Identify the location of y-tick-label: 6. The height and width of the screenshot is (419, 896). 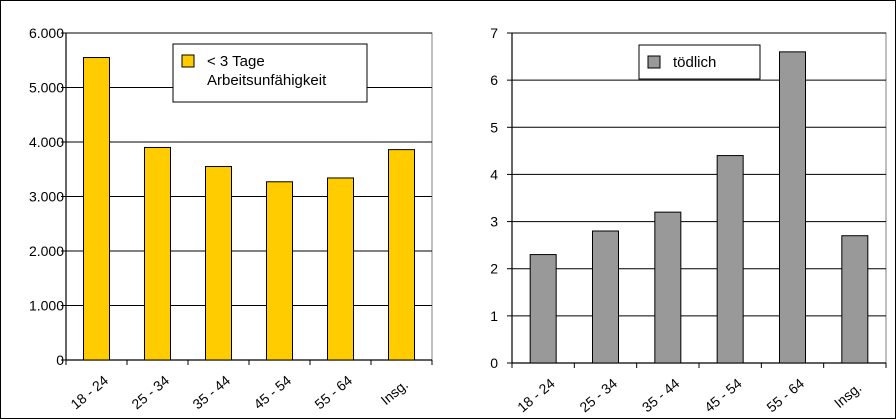
(494, 80).